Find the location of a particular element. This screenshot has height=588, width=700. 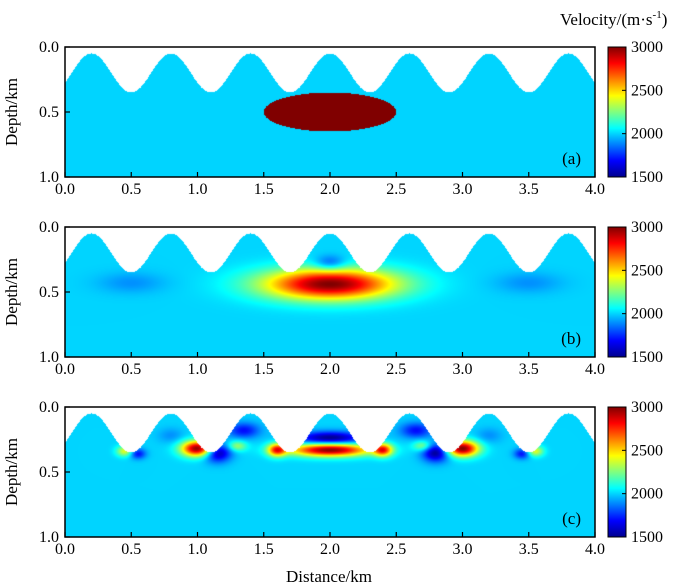

x-axis-title: Distance/km is located at coordinates (329, 576).